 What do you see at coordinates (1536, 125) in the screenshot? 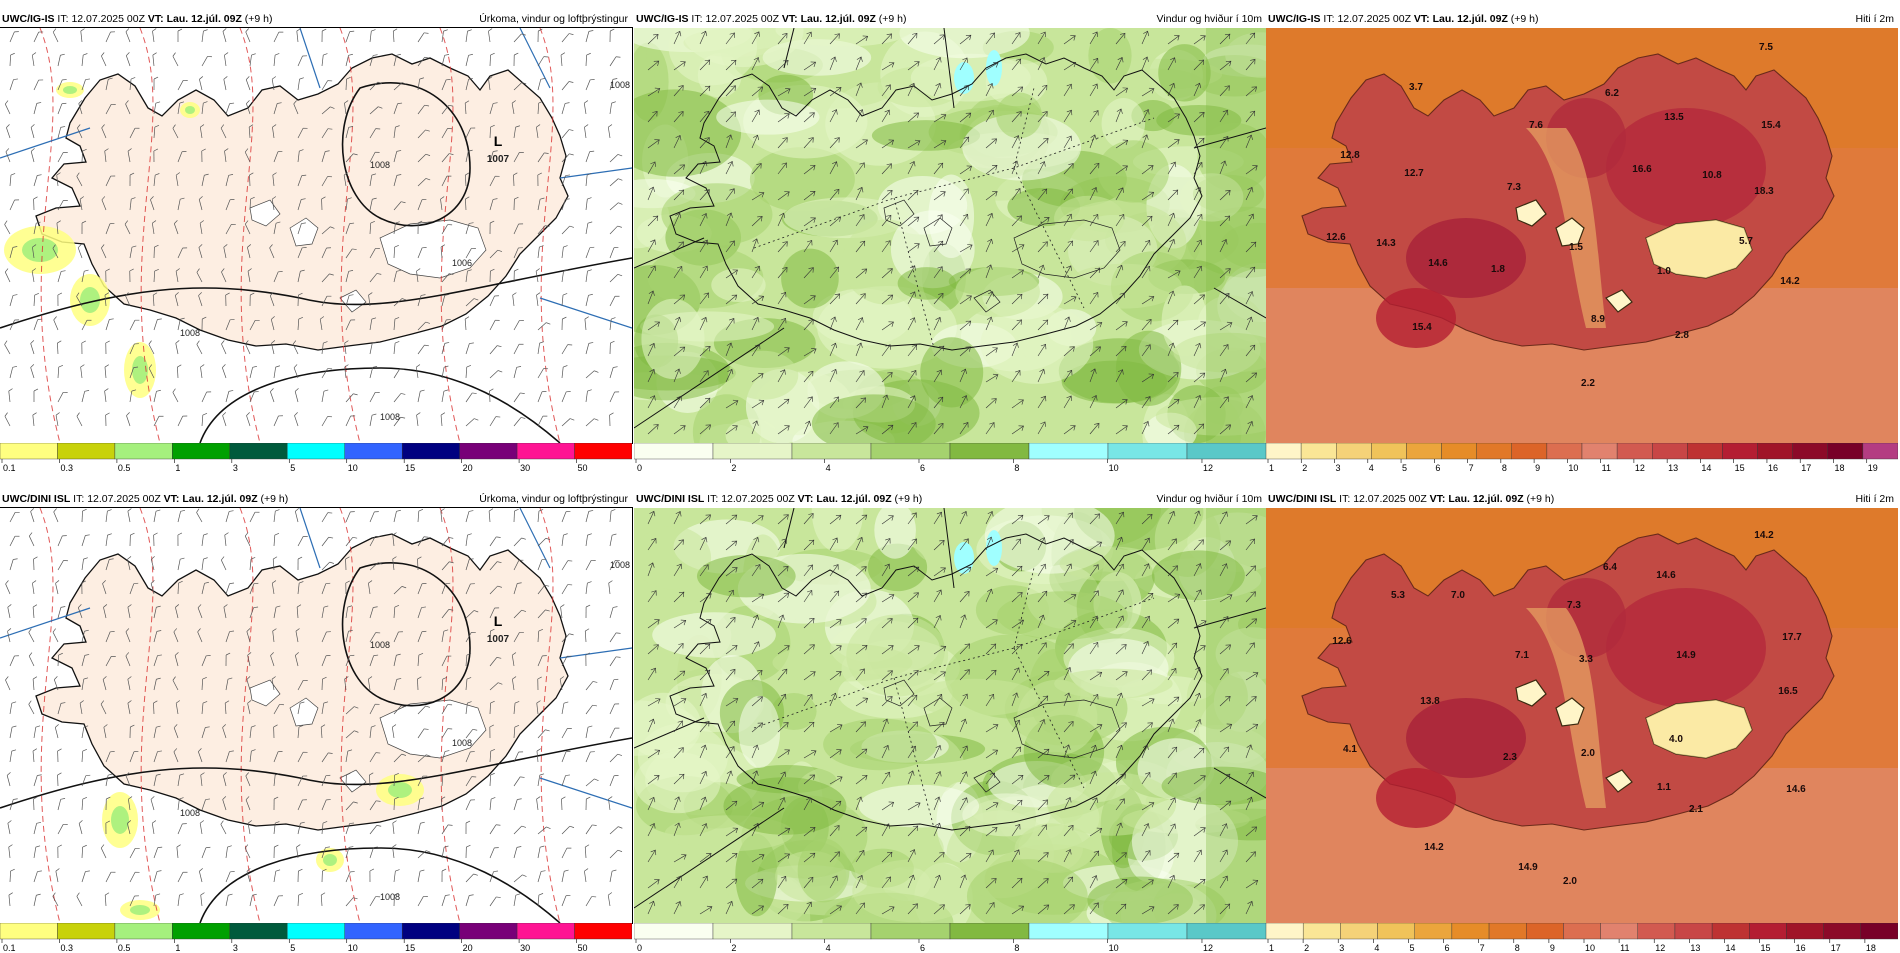
I see `temperature-label: 7.6` at bounding box center [1536, 125].